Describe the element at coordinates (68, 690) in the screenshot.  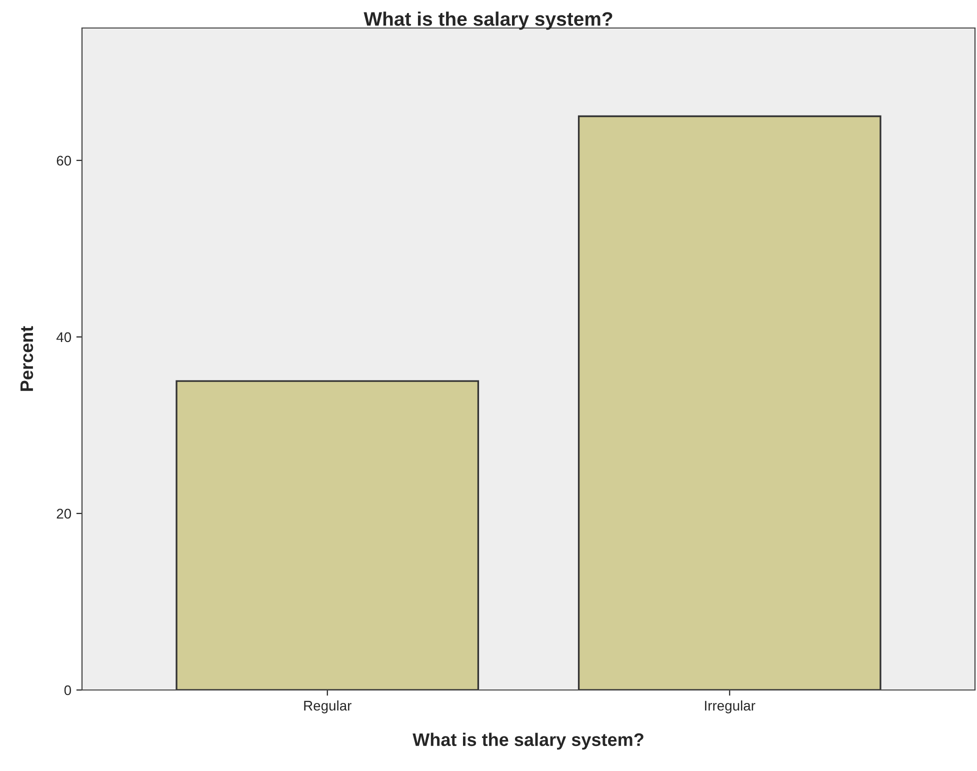
I see `y-tick-label: 0` at that location.